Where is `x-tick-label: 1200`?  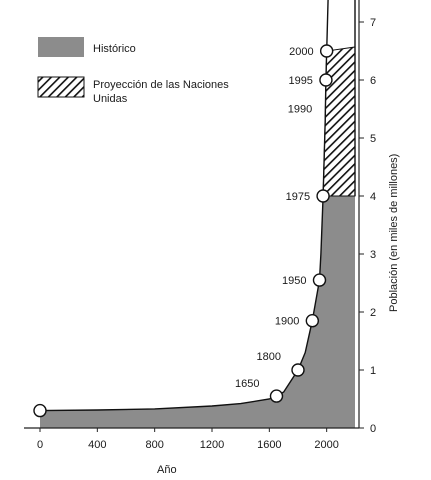 x-tick-label: 1200 is located at coordinates (212, 445).